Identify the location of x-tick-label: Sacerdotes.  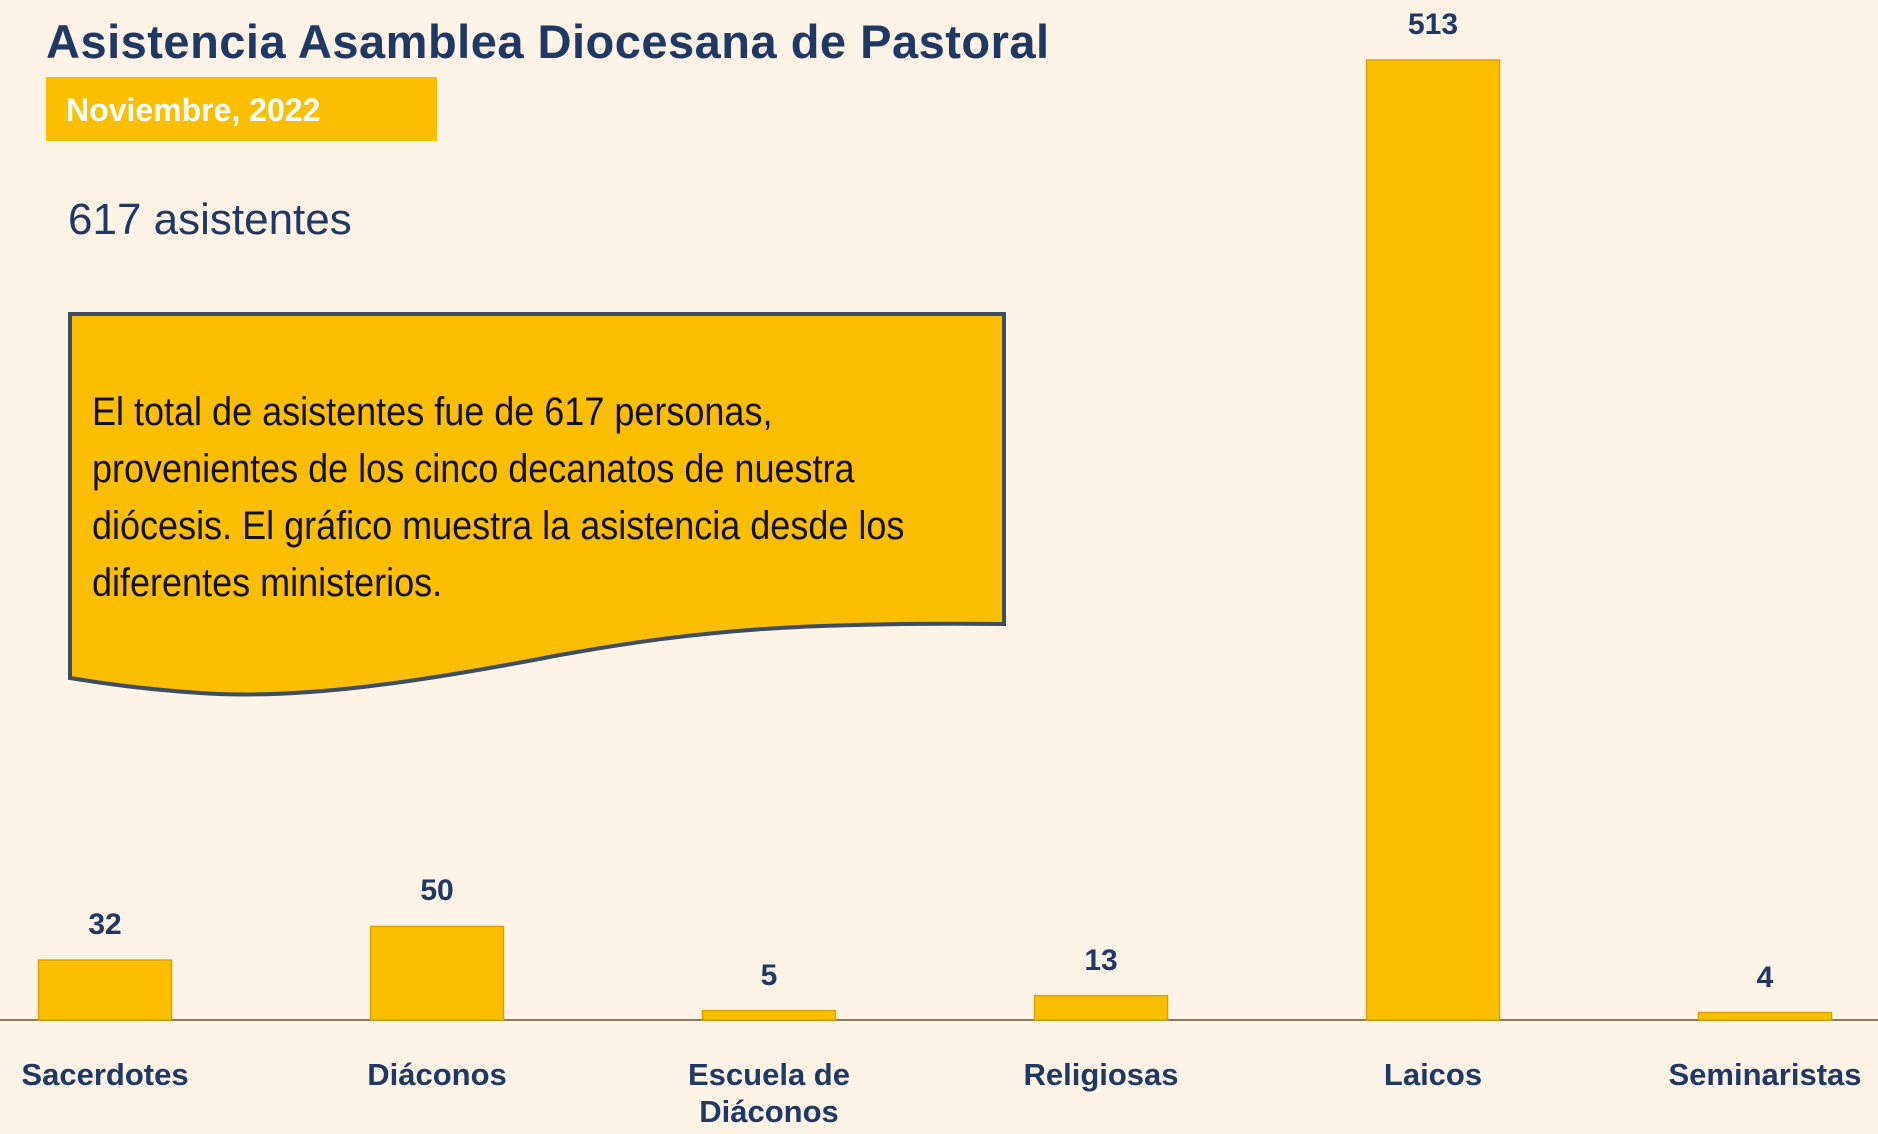
(105, 1074).